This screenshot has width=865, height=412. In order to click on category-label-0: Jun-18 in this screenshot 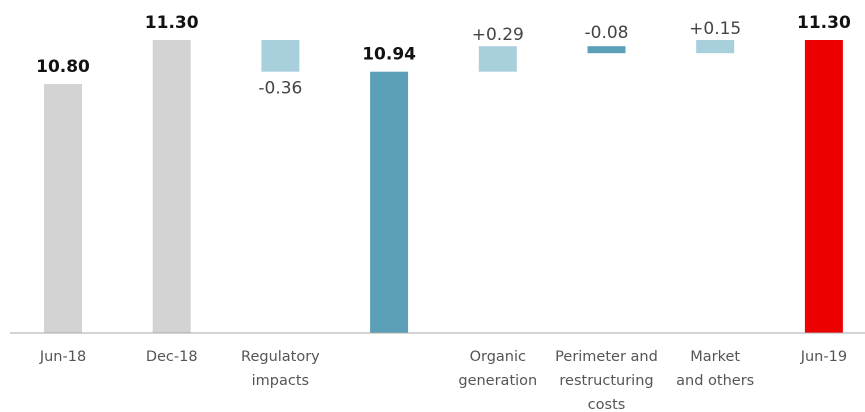, I will do `click(62, 357)`.